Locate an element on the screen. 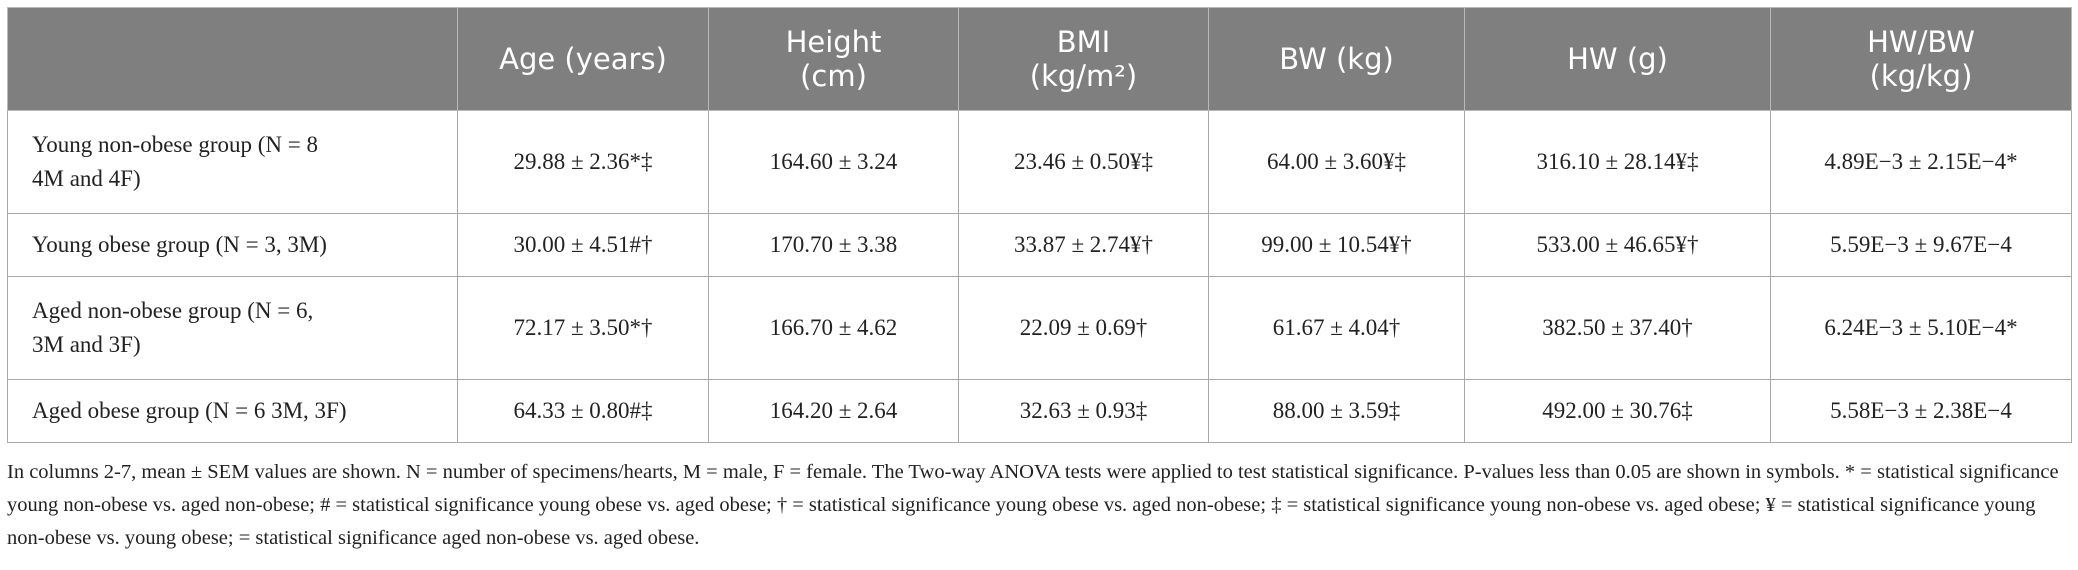  table-cell: 382.50 ± 37.40† is located at coordinates (1617, 328).